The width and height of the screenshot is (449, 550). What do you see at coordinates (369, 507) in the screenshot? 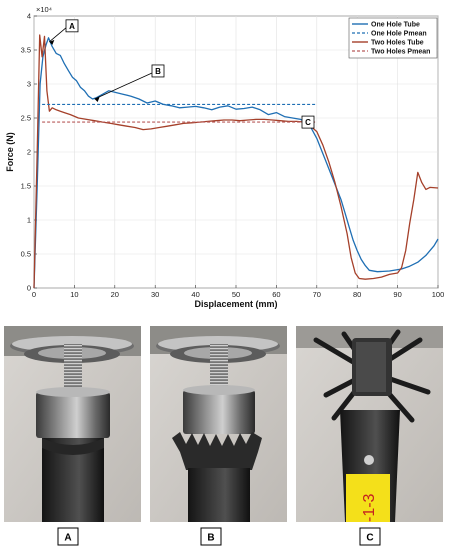
I see `specimen-sticker-text: -1-3` at bounding box center [369, 507].